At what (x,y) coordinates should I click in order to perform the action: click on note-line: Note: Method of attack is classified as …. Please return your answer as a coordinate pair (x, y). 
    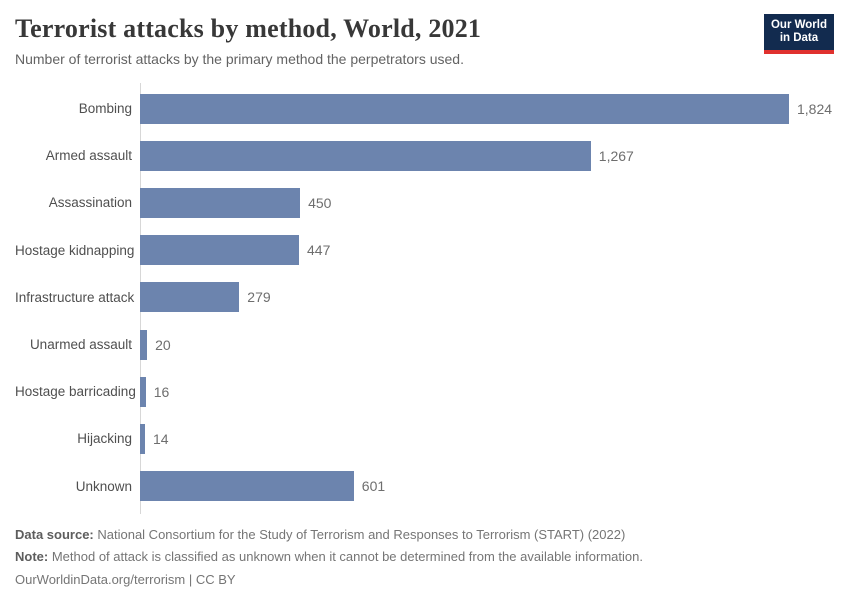
    Looking at the image, I should click on (425, 557).